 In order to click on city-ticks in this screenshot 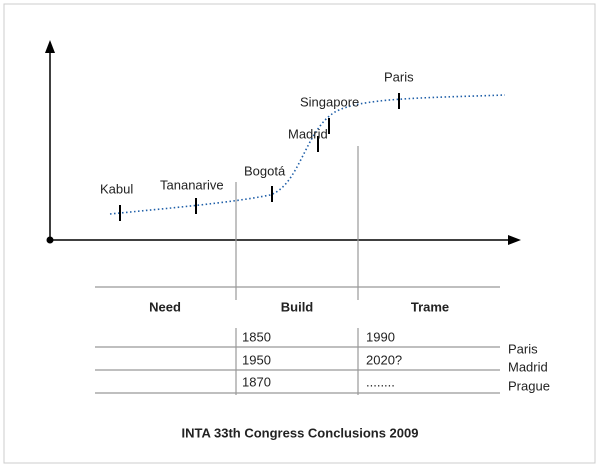, I will do `click(259, 157)`.